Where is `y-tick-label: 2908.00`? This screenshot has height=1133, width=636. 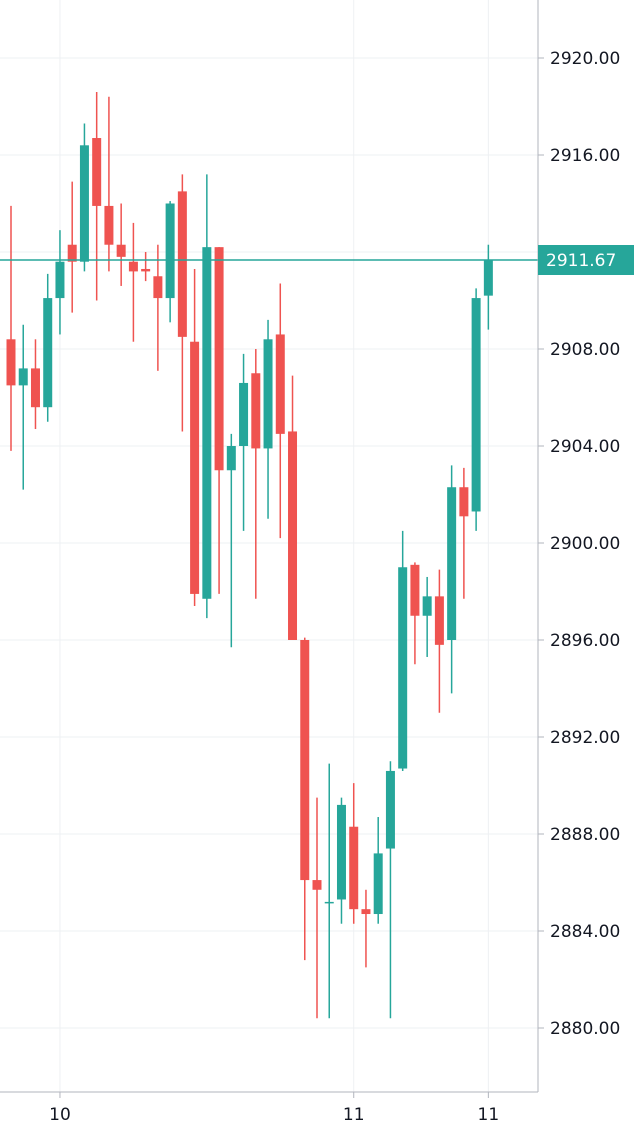
y-tick-label: 2908.00 is located at coordinates (585, 350).